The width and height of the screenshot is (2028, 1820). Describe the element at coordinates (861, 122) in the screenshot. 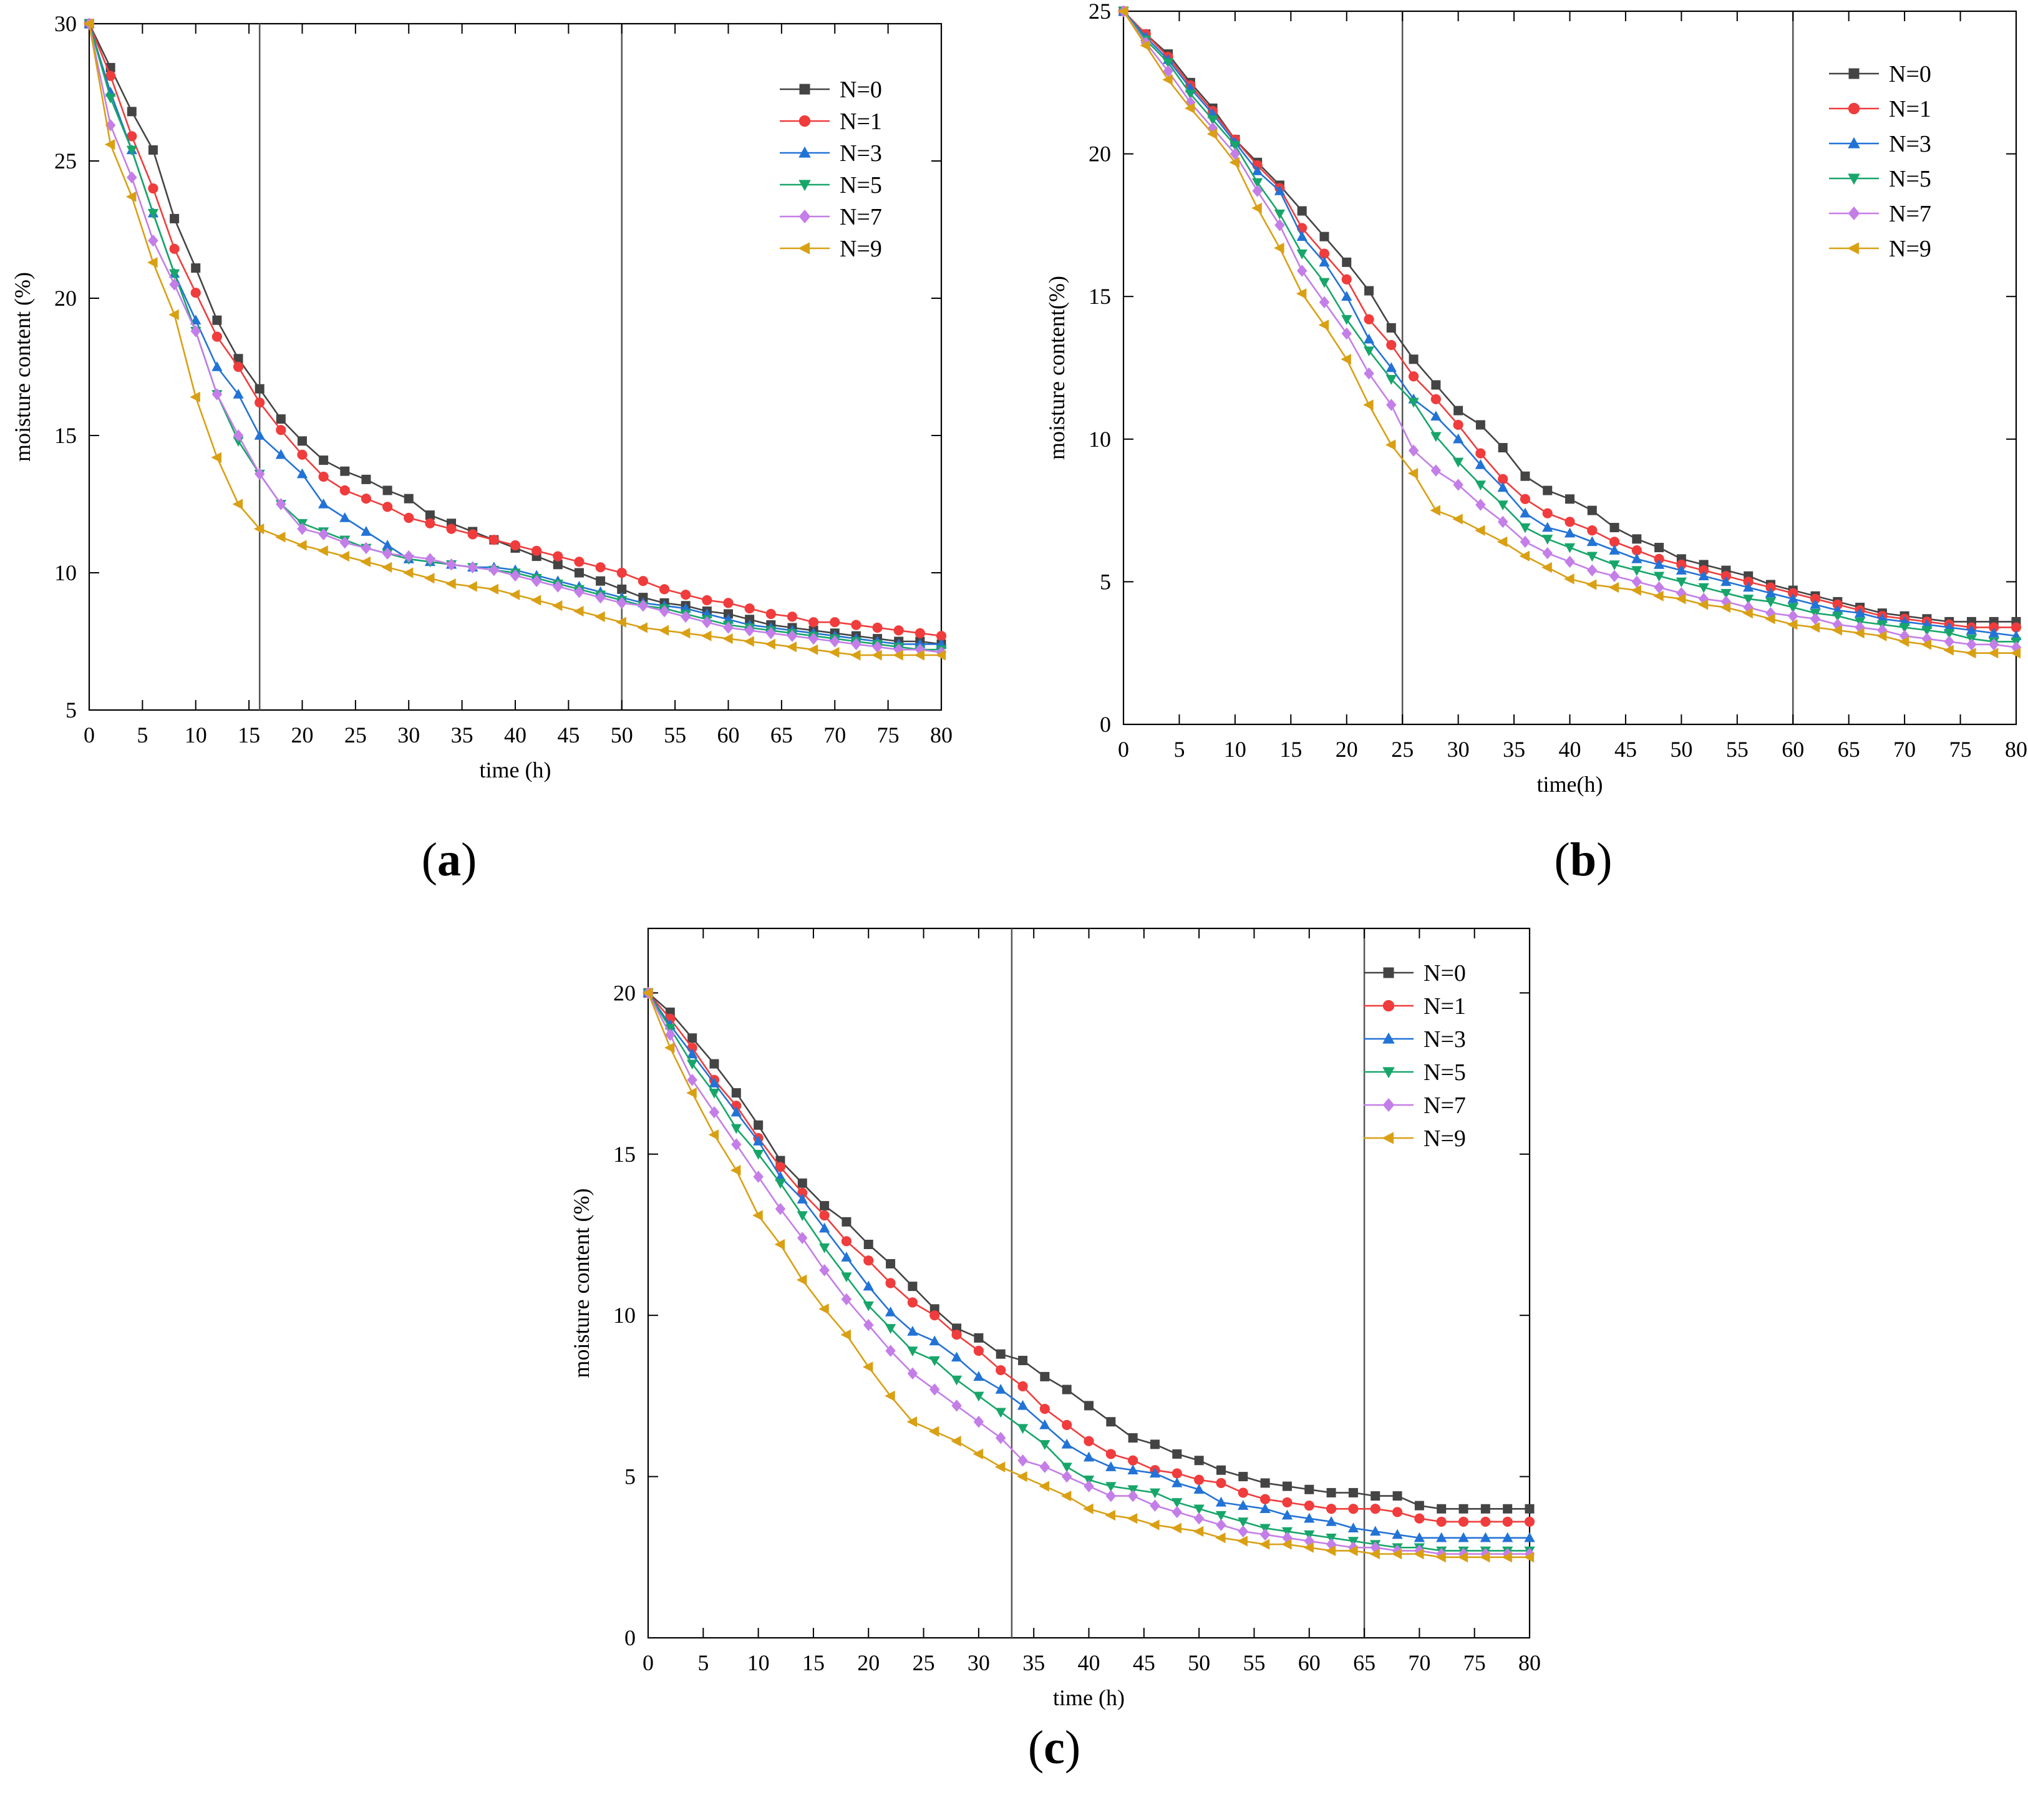

I see `legend-label: N=1` at that location.